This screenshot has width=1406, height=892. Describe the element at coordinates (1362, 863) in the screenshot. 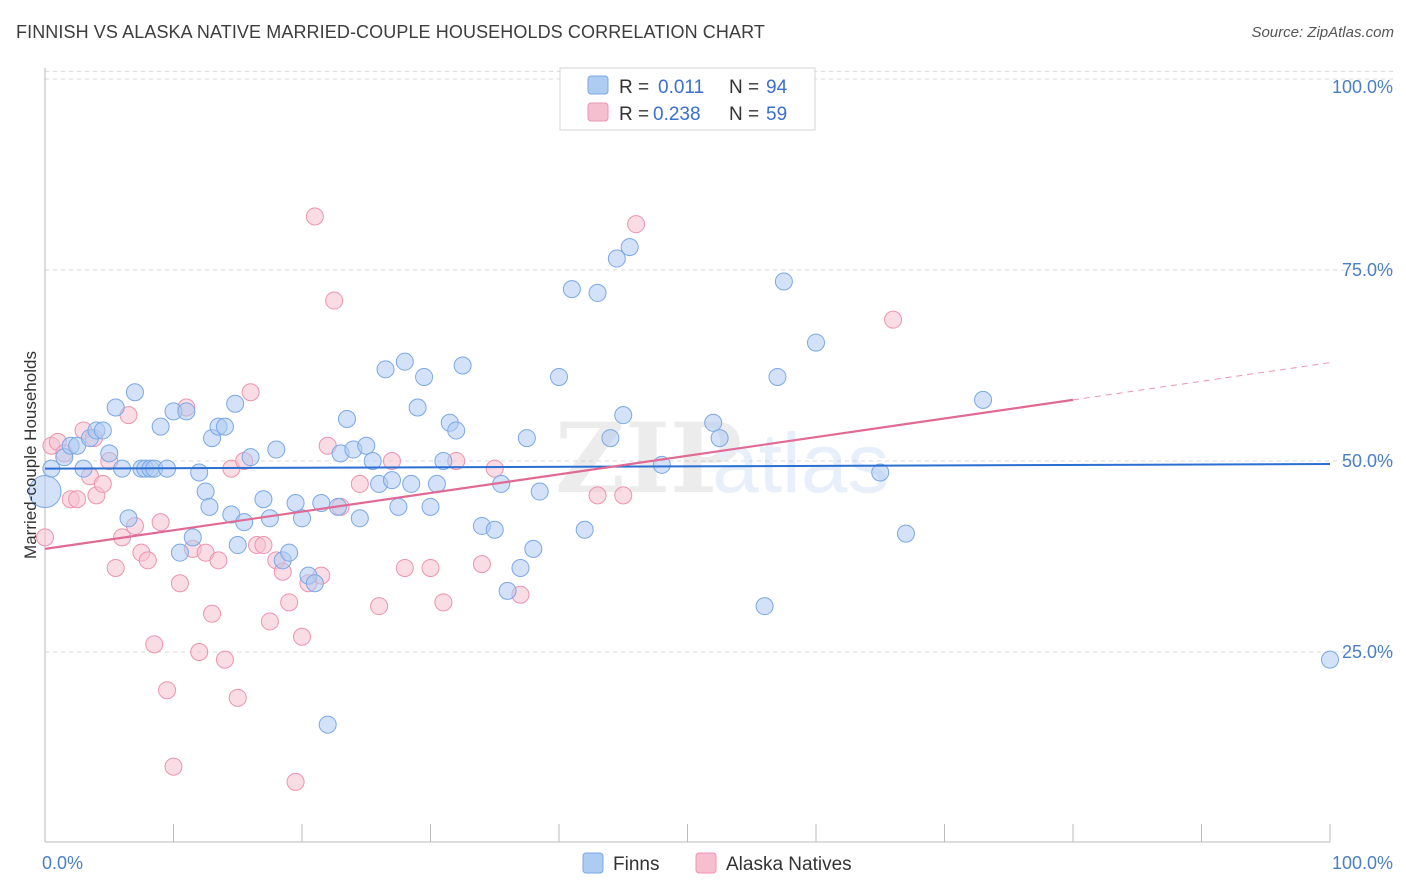

I see `x-tick-label-max: 100.0%` at that location.